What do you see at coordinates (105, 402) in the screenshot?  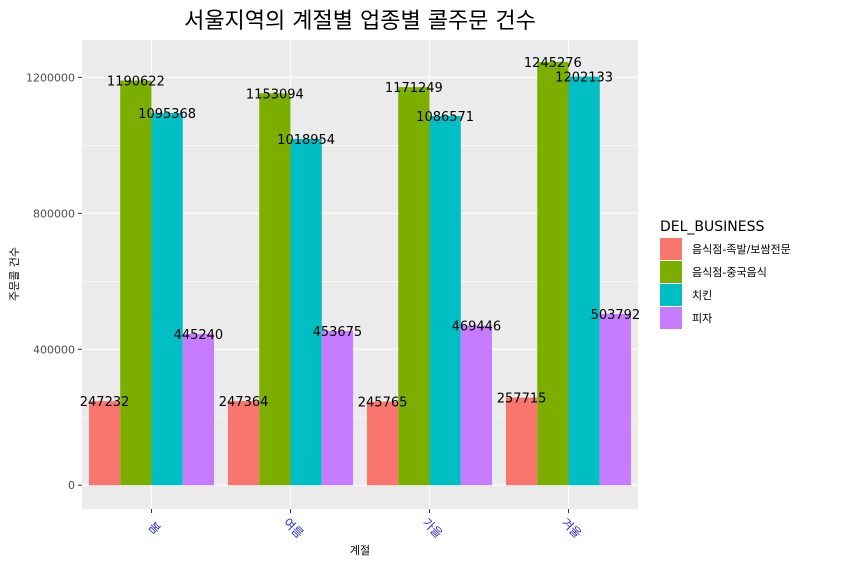 I see `data-label: 247232` at bounding box center [105, 402].